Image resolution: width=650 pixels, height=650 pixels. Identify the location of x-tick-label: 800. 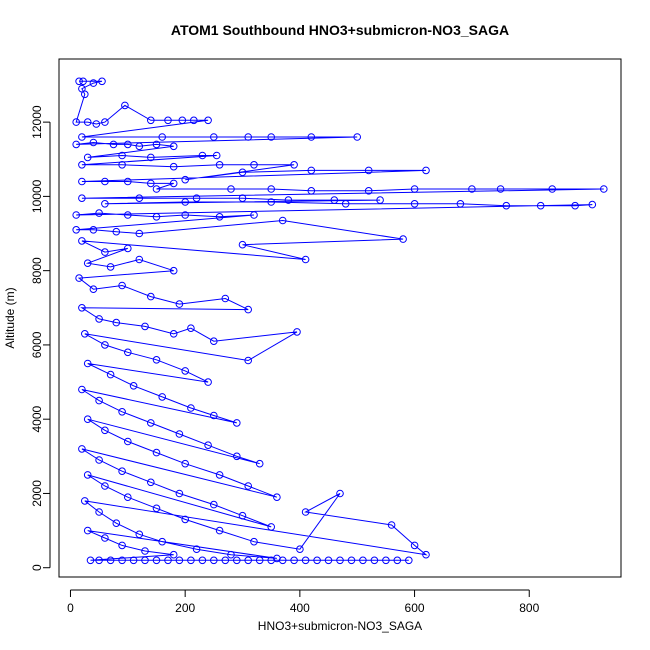
(529, 608).